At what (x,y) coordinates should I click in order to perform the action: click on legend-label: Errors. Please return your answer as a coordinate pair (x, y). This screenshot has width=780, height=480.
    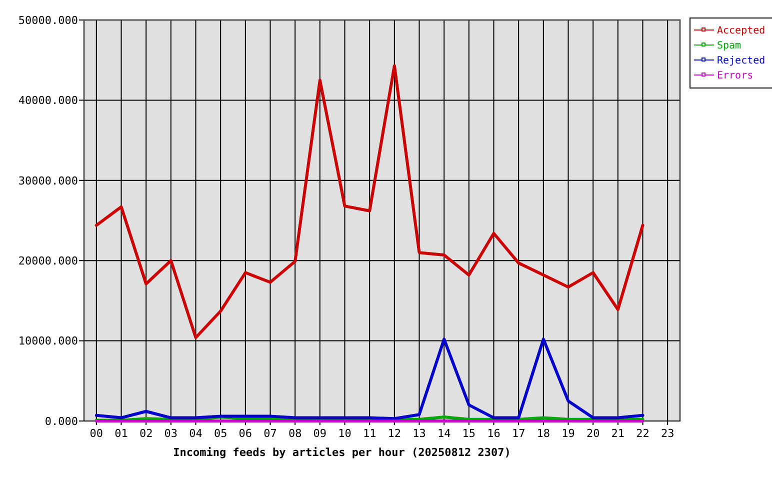
    Looking at the image, I should click on (735, 76).